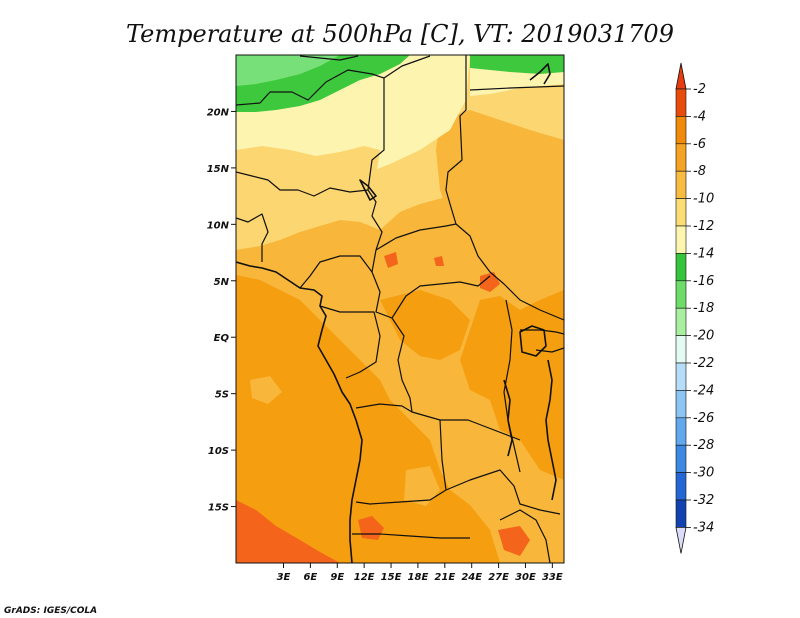 Image resolution: width=800 pixels, height=618 pixels. I want to click on colorbar-label: -34, so click(703, 527).